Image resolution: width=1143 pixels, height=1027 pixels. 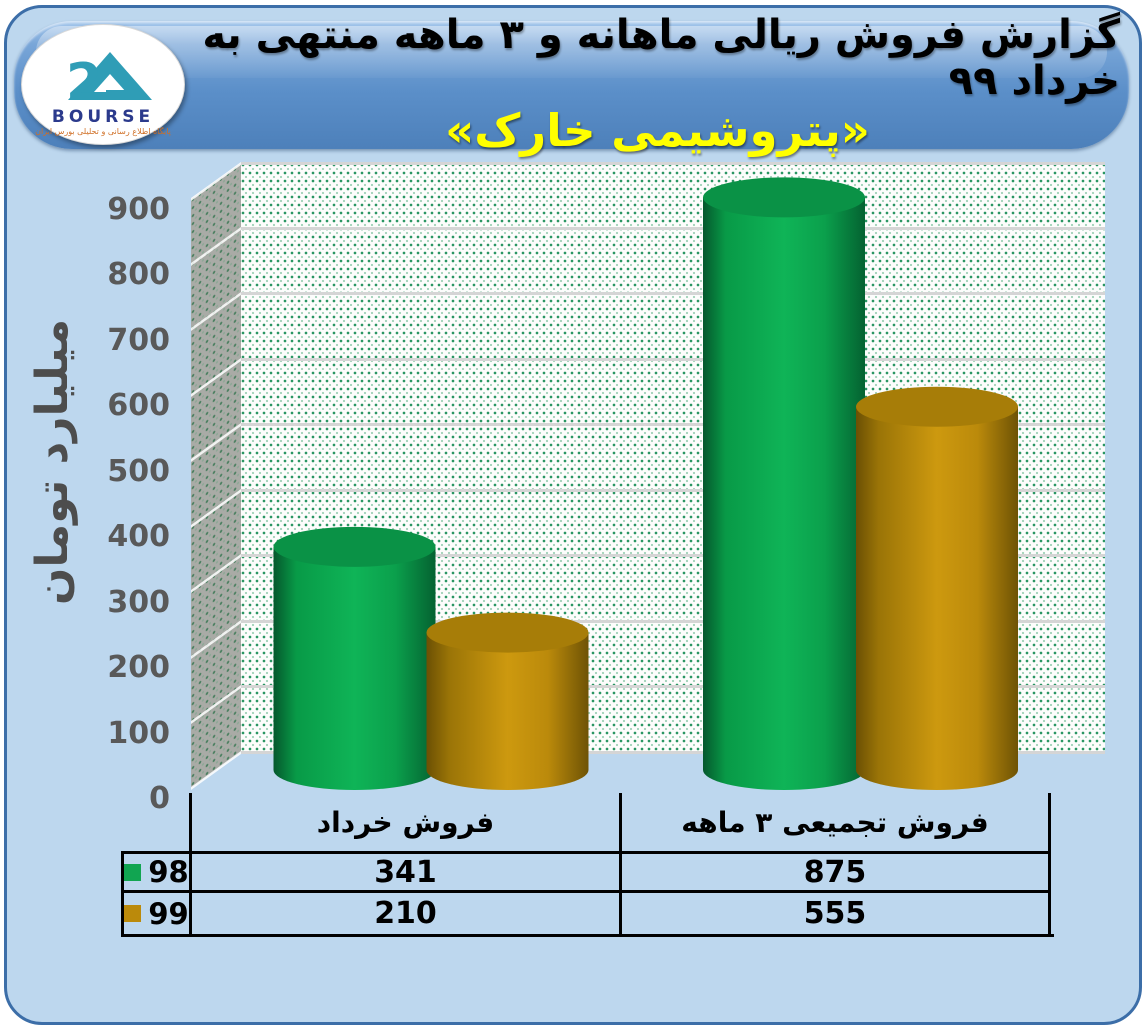 What do you see at coordinates (109, 80) in the screenshot?
I see `logo-triangle-icon: 2` at bounding box center [109, 80].